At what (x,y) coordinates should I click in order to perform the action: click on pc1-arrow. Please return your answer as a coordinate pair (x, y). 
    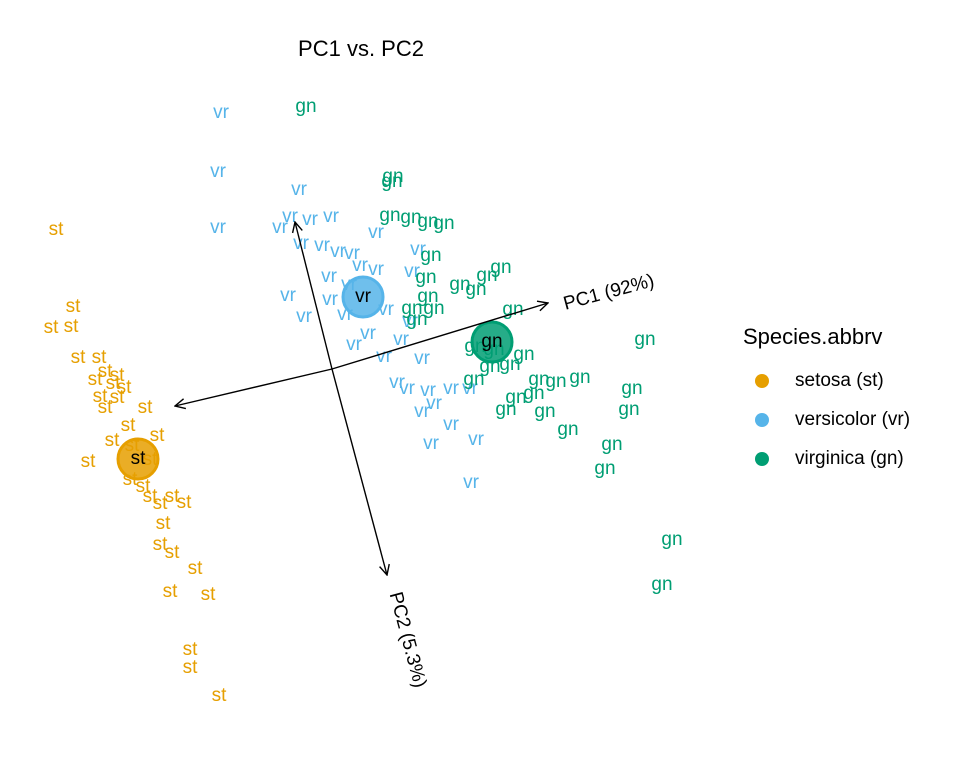
    Looking at the image, I should click on (439, 336).